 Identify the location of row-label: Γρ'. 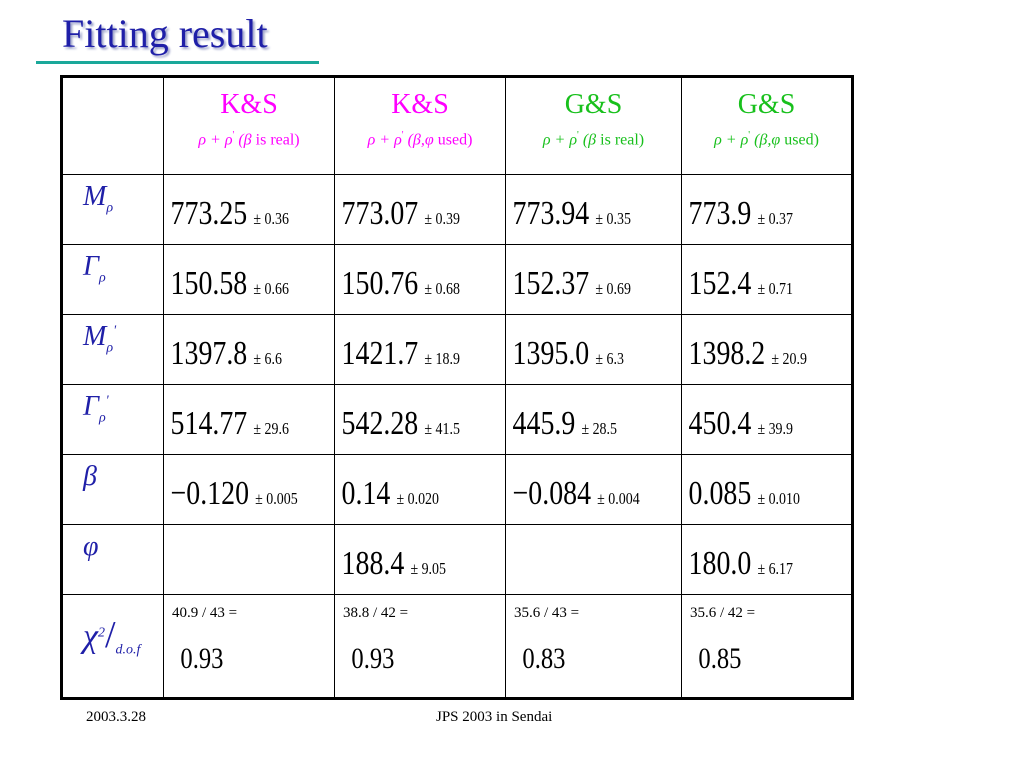
(112, 419).